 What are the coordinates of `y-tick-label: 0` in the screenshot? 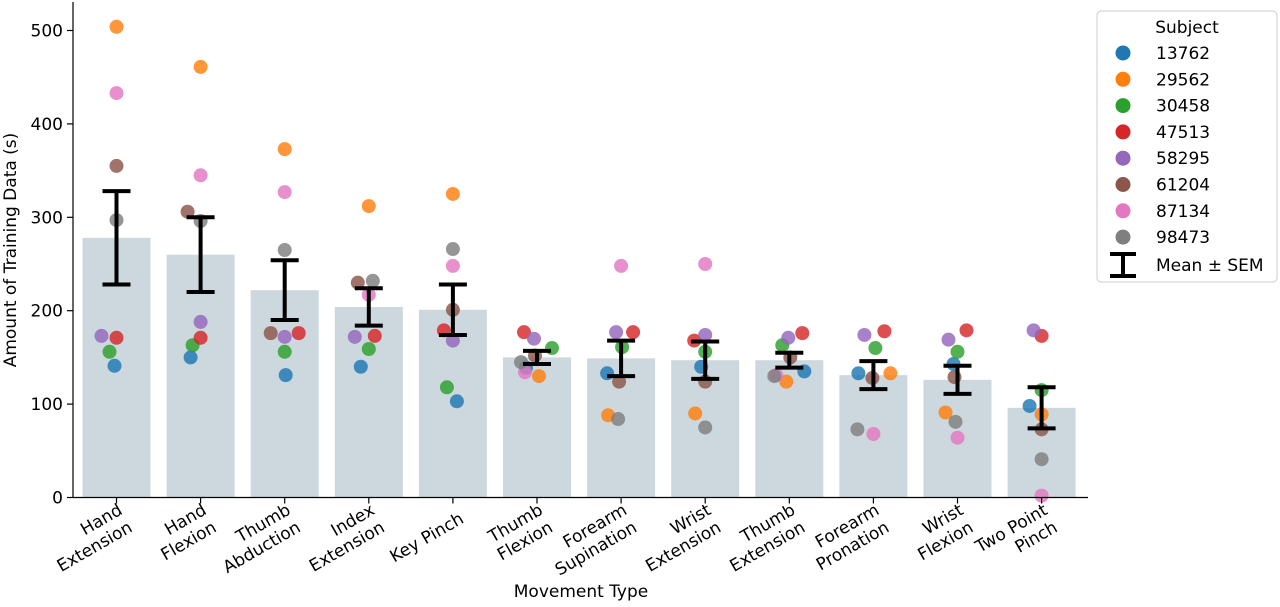 It's located at (57, 499).